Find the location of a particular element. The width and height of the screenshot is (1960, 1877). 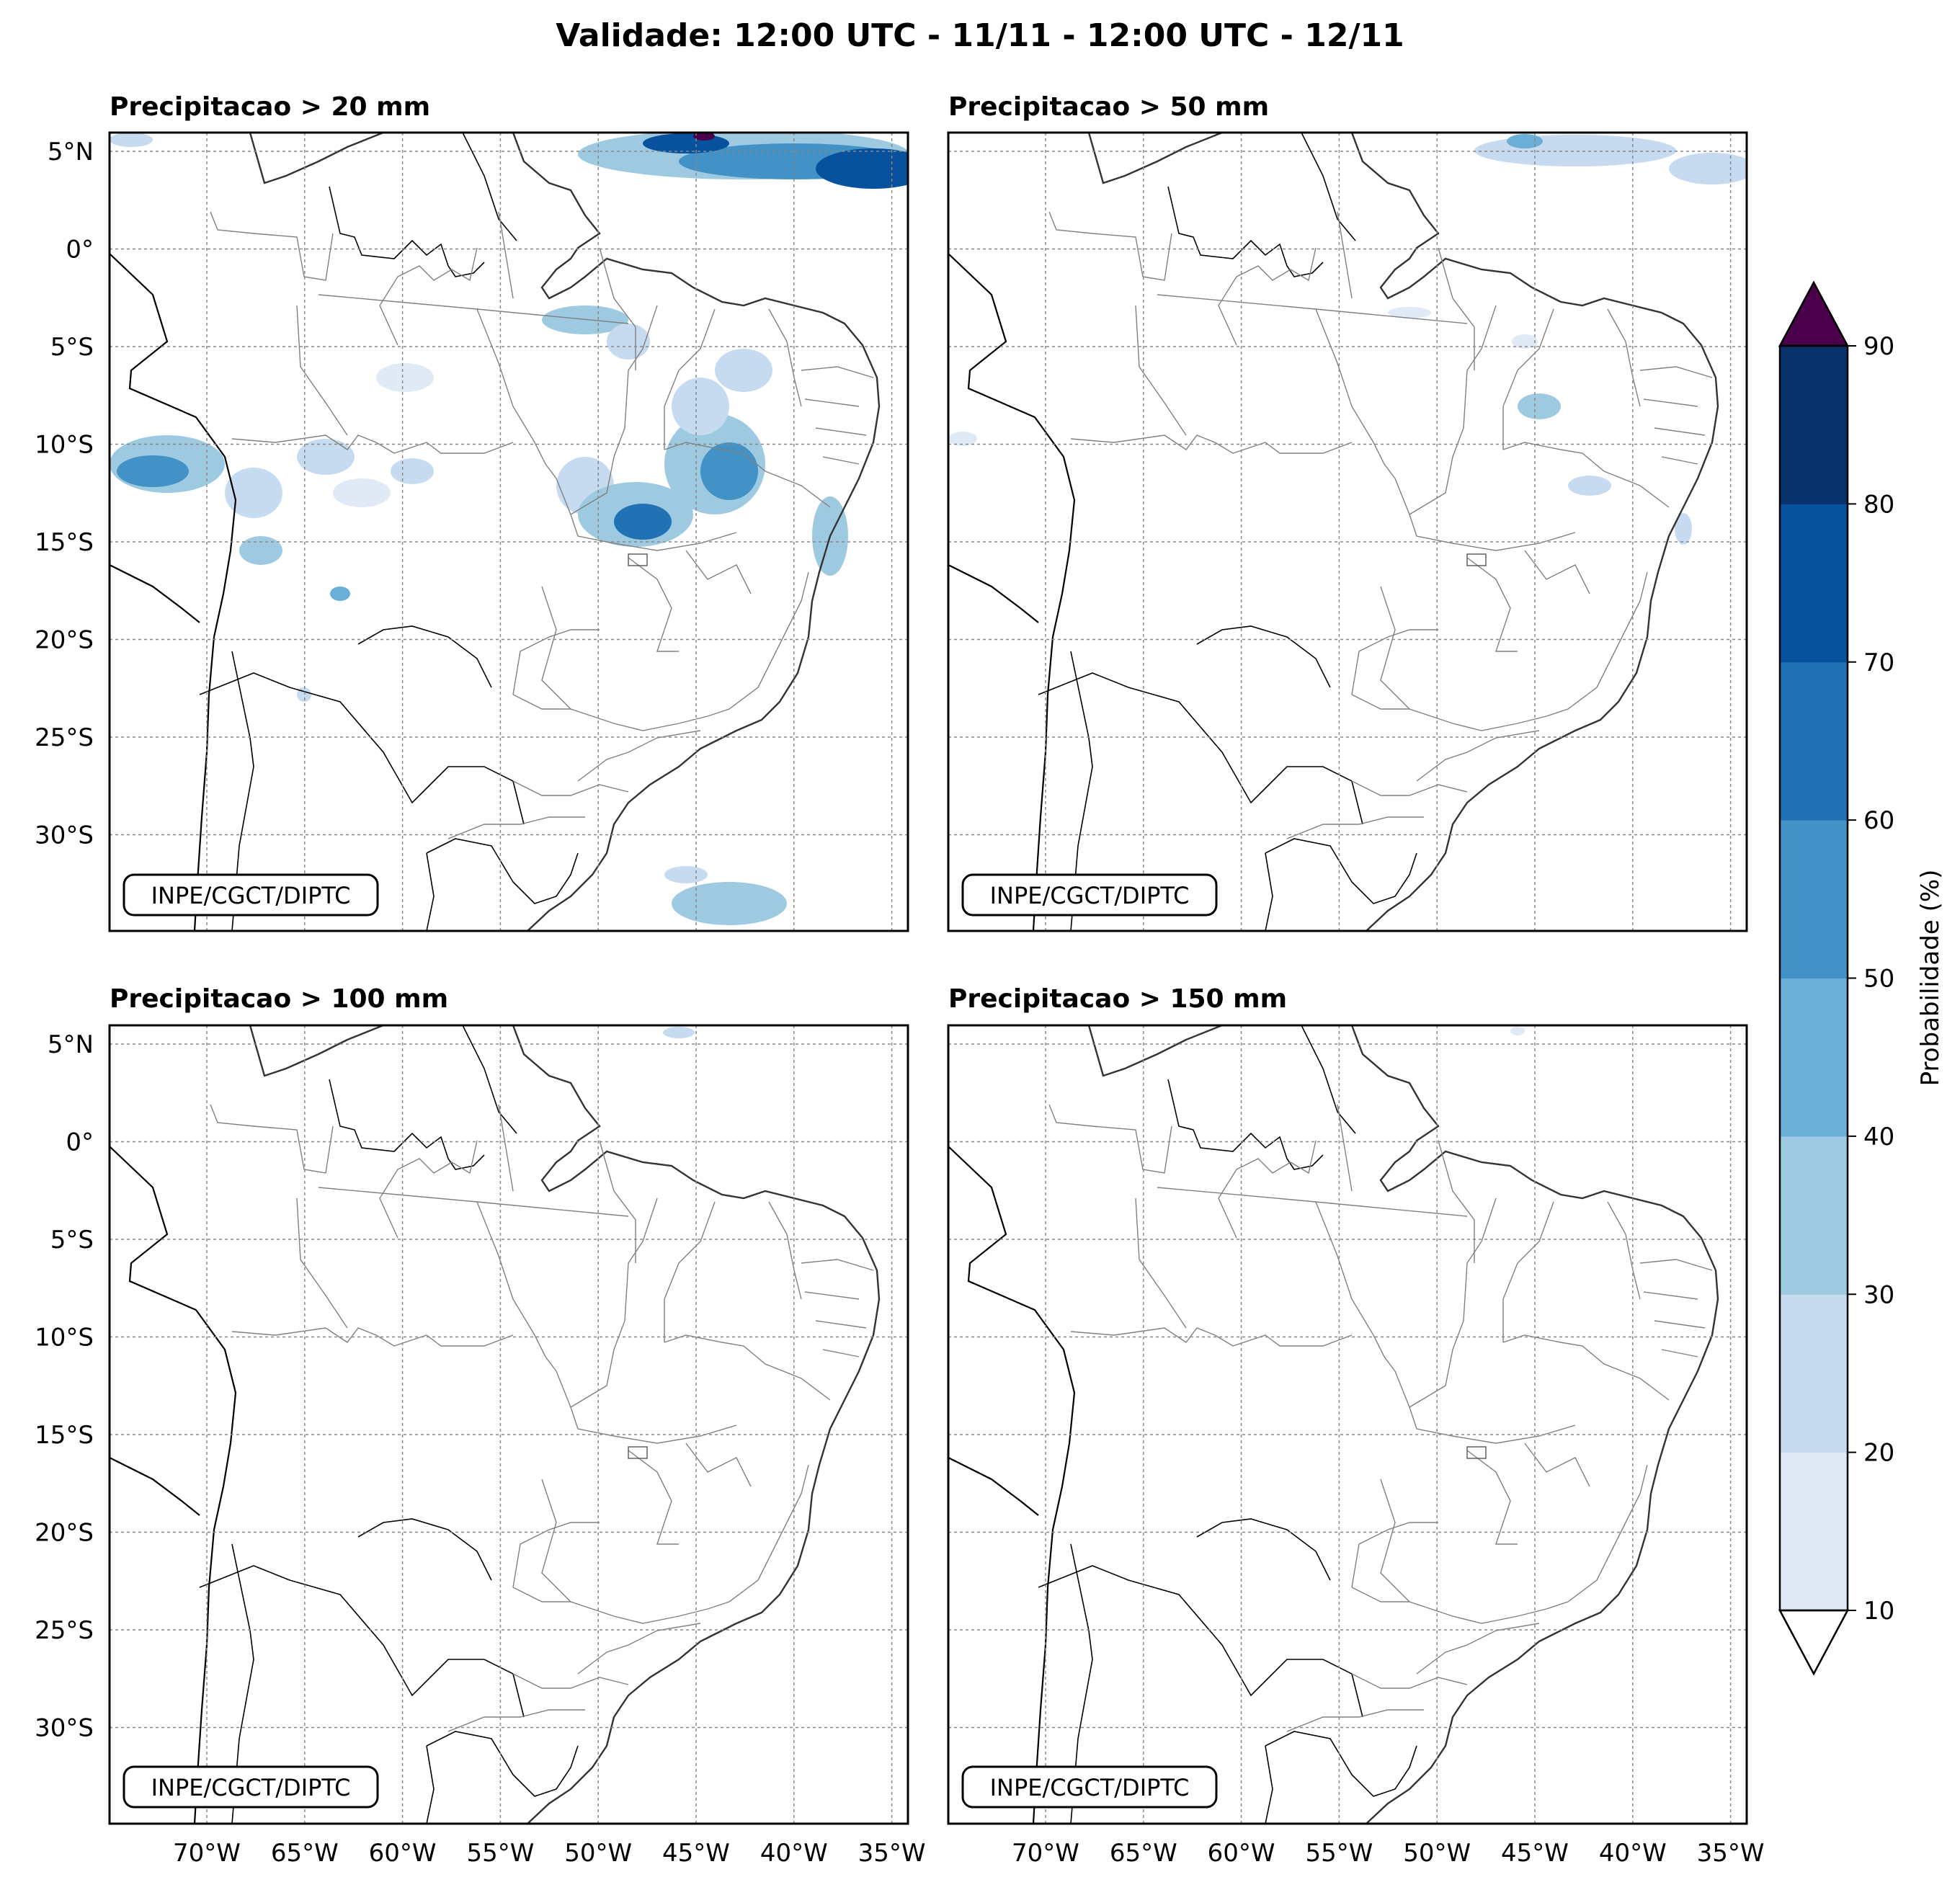

colorbar-tick-label: 10 is located at coordinates (1878, 1611).